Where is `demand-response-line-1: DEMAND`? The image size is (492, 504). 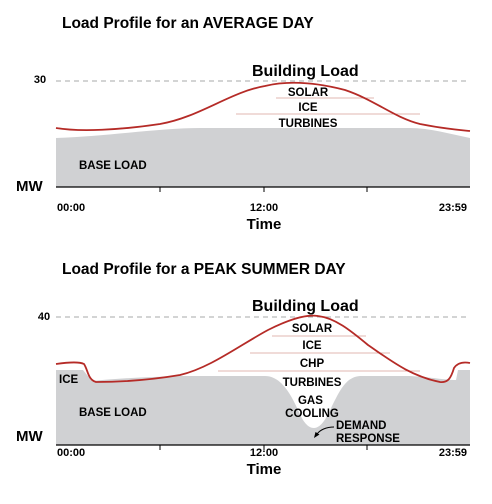 demand-response-line-1: DEMAND is located at coordinates (361, 426).